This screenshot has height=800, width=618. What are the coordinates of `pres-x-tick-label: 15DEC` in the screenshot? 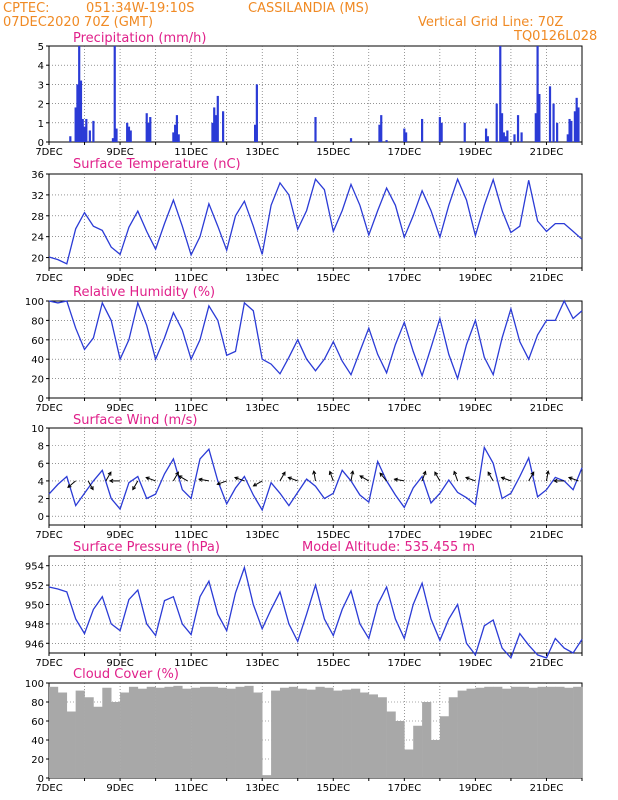 It's located at (333, 663).